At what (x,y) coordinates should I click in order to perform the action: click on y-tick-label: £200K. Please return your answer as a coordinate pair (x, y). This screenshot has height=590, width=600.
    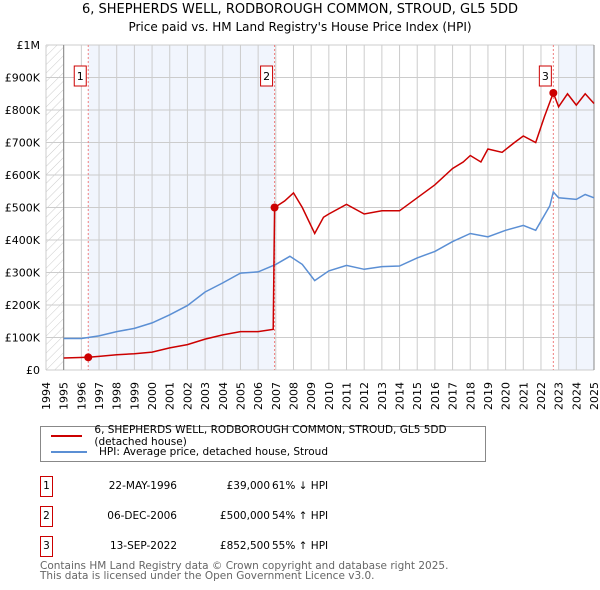
    Looking at the image, I should click on (23, 305).